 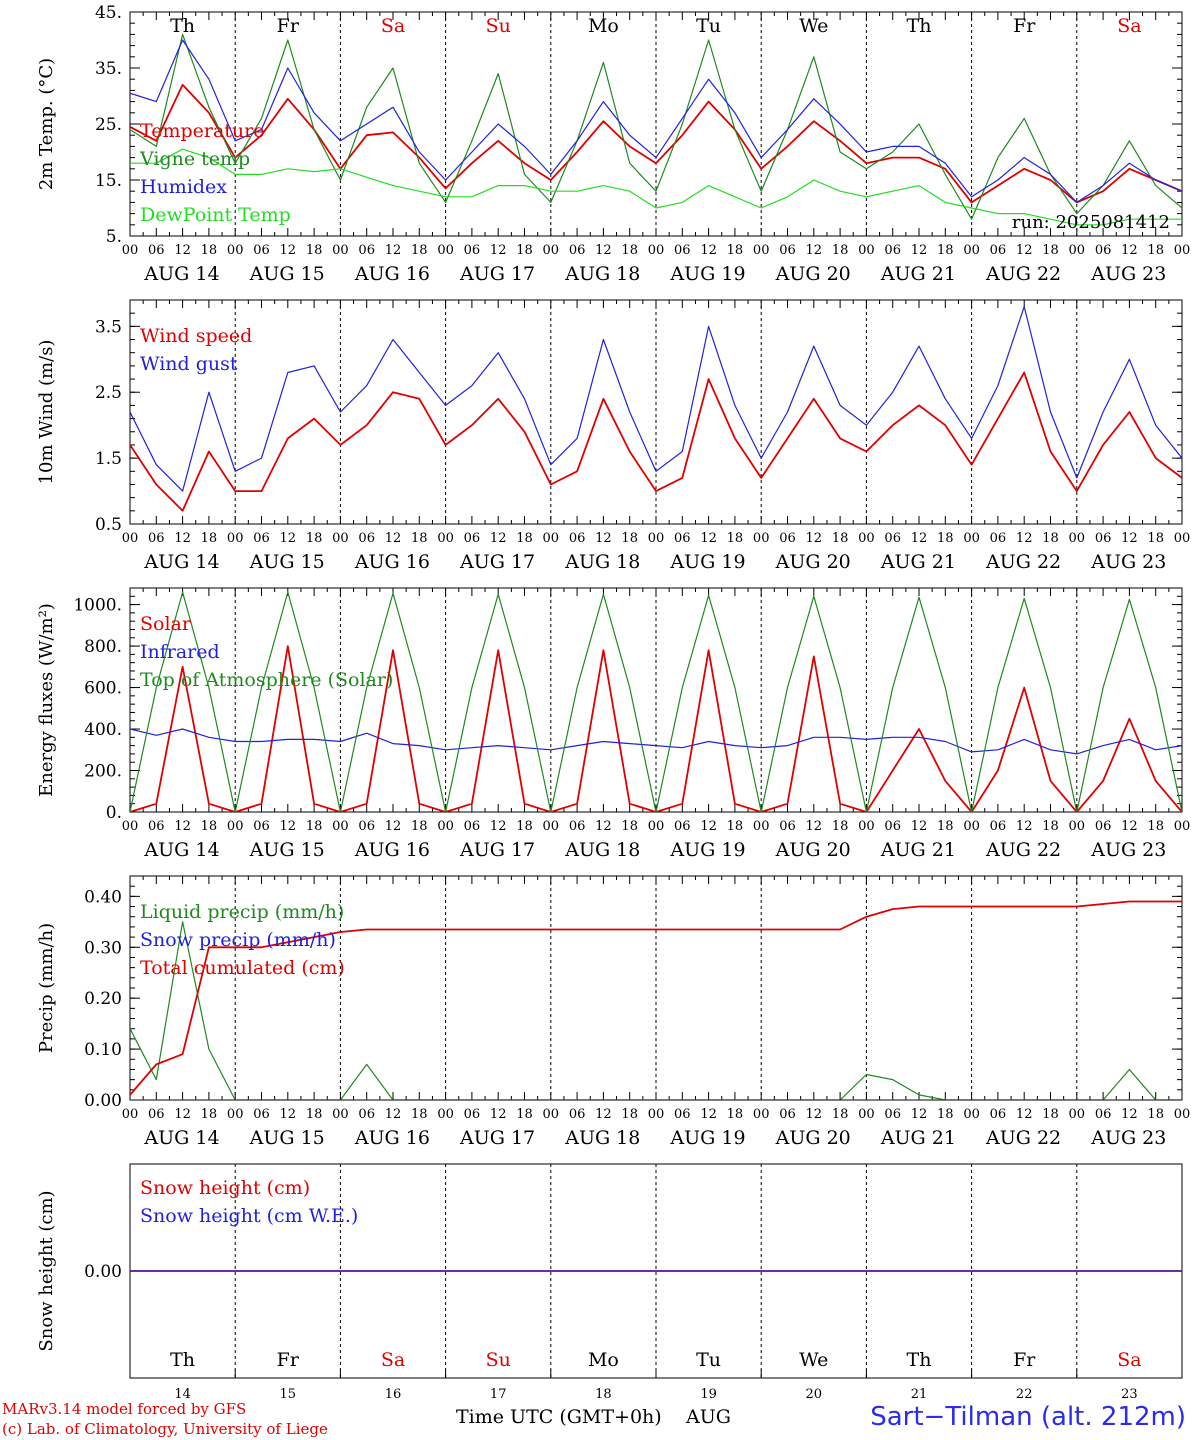 What do you see at coordinates (194, 159) in the screenshot?
I see `legend-entry: Vigne temp` at bounding box center [194, 159].